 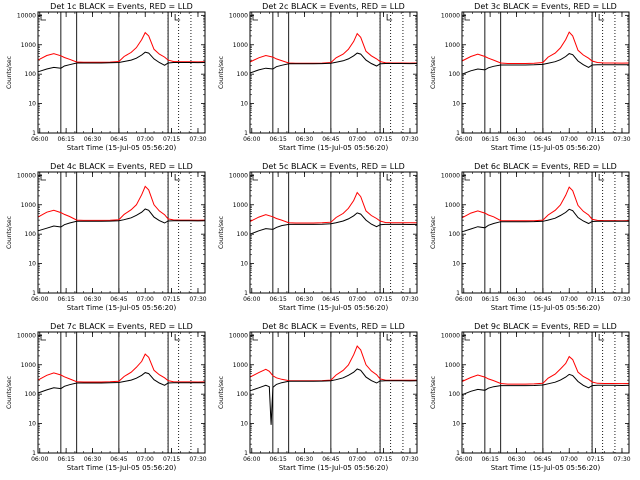 What do you see at coordinates (121, 326) in the screenshot?
I see `chart-title: Det 7c BLACK = Events, RED = LLD` at bounding box center [121, 326].